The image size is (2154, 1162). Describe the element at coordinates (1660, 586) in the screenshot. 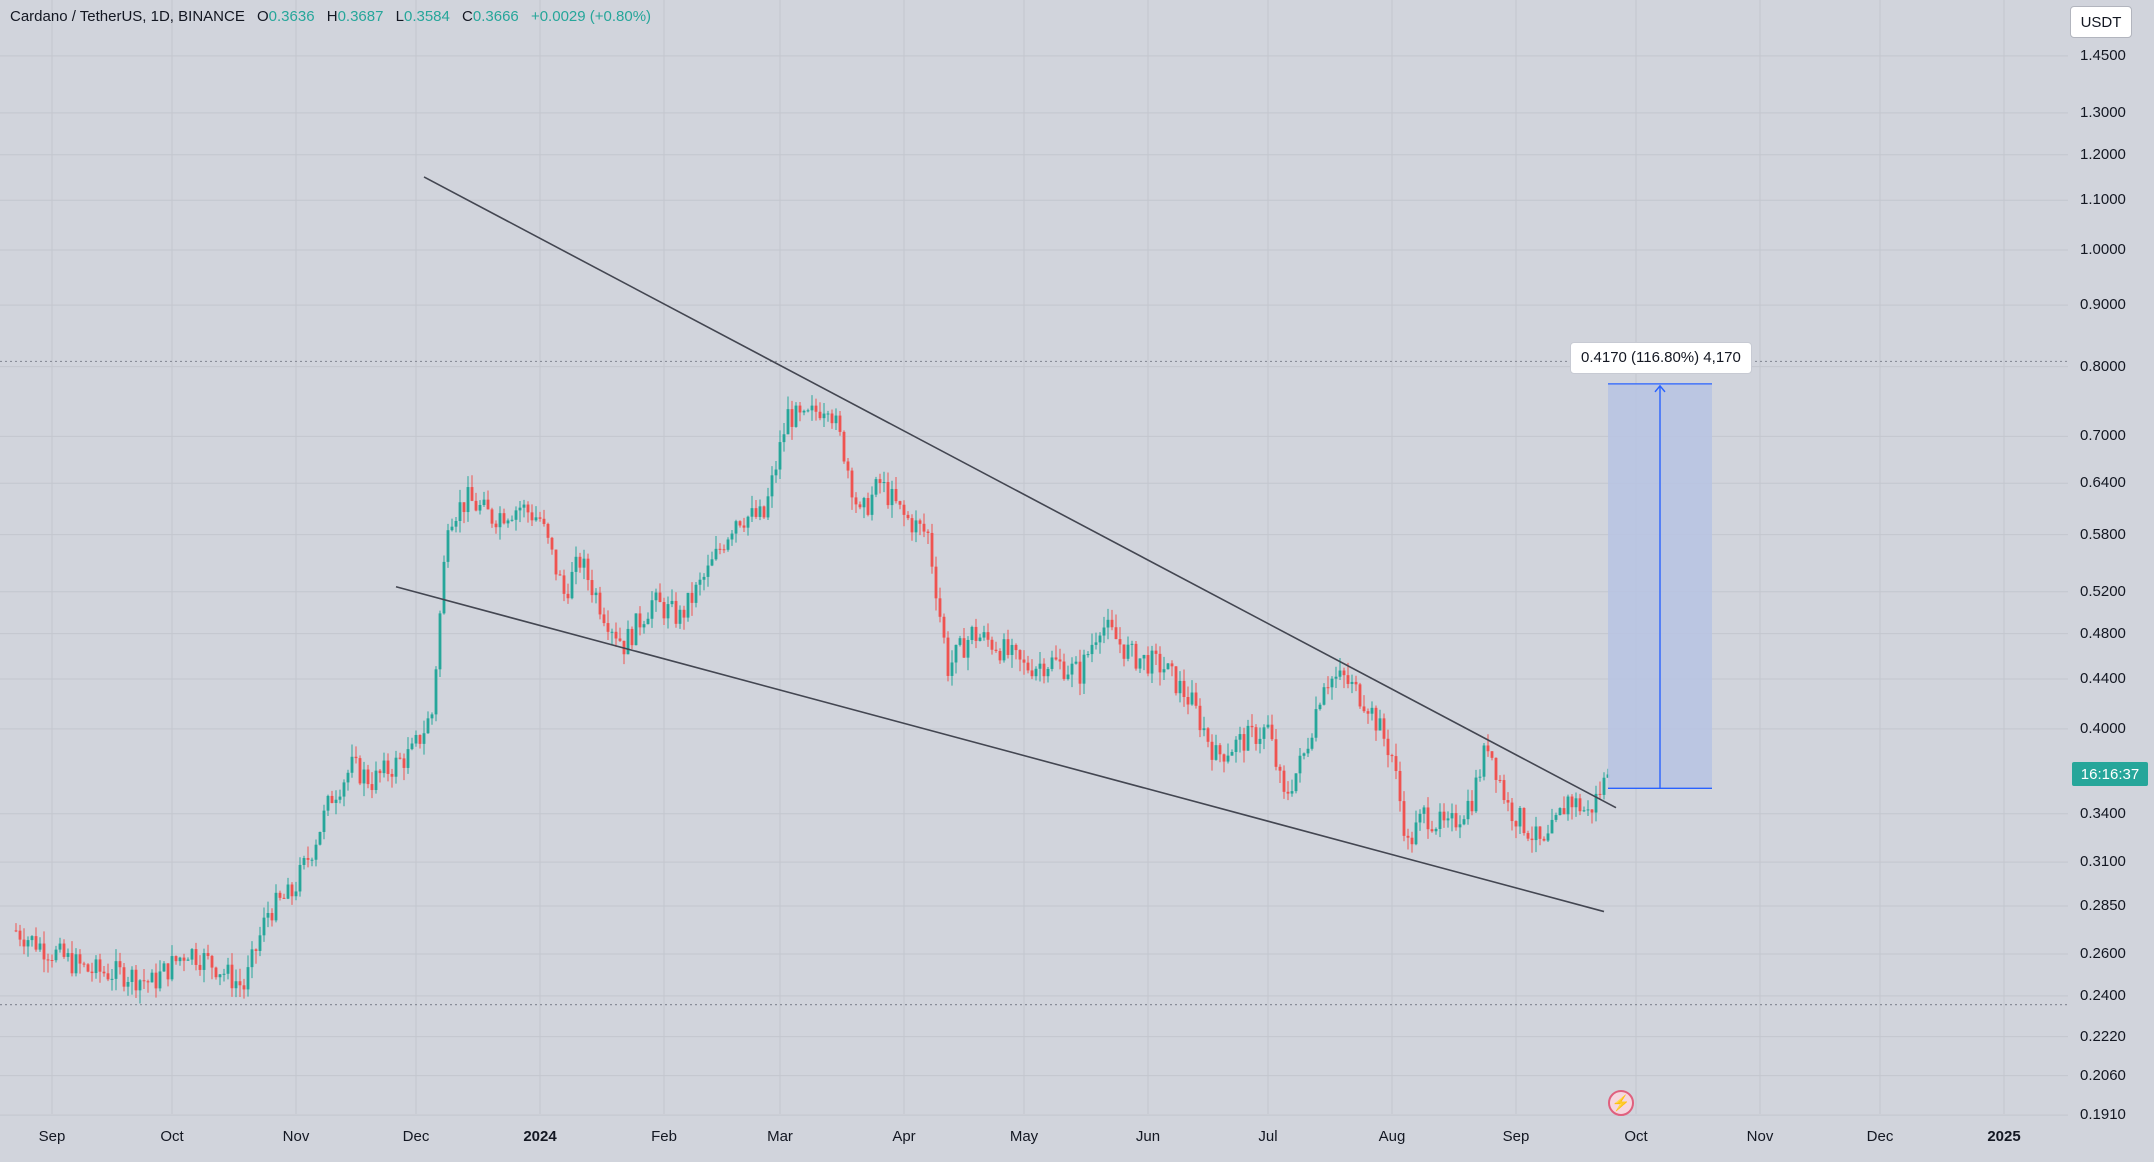

I see `measure-tool` at that location.